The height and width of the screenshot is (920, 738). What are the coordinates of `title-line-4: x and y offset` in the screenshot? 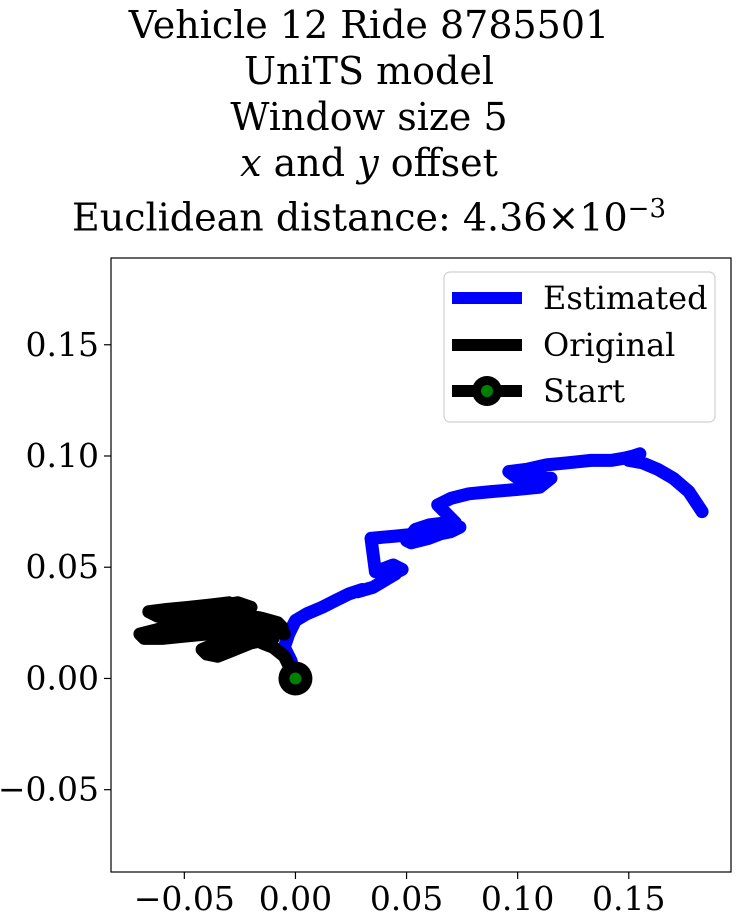 It's located at (369, 163).